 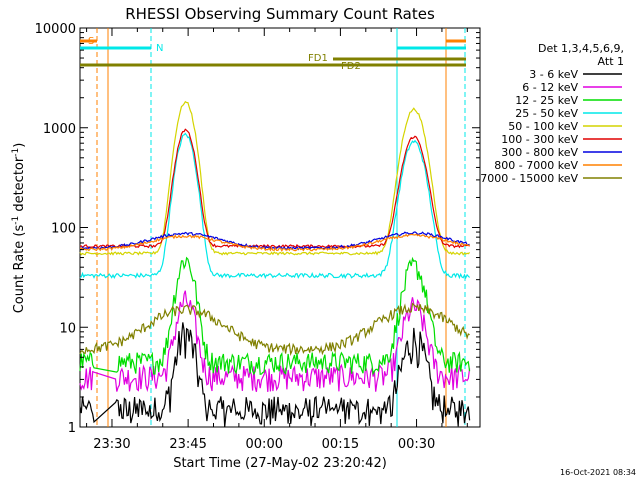 What do you see at coordinates (264, 444) in the screenshot?
I see `x-tick-label: 00:00` at bounding box center [264, 444].